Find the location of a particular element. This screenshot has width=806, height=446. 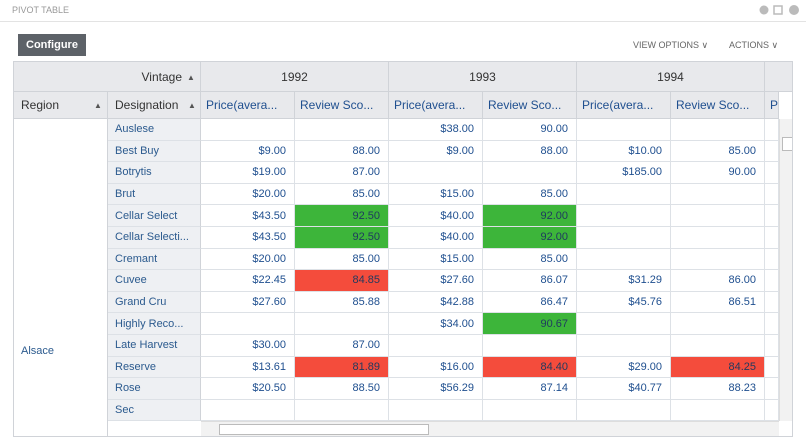

value-cell: $27.60 is located at coordinates (248, 302).